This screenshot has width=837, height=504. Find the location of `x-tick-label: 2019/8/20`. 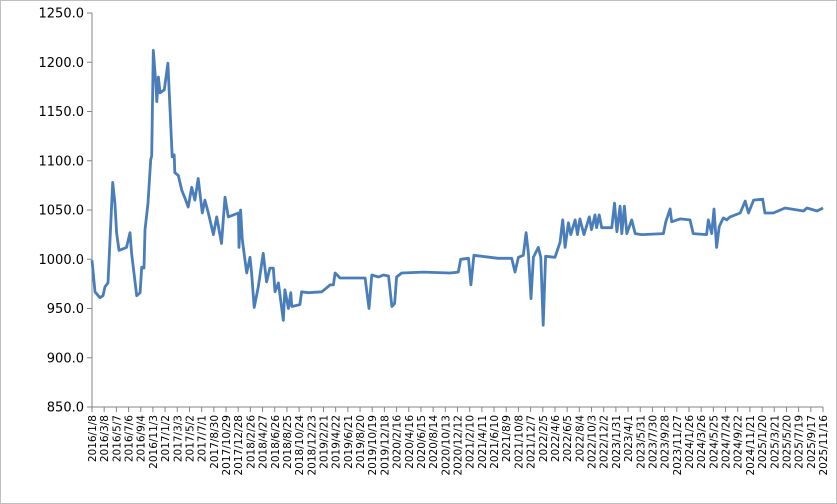

x-tick-label: 2019/8/20 is located at coordinates (361, 442).